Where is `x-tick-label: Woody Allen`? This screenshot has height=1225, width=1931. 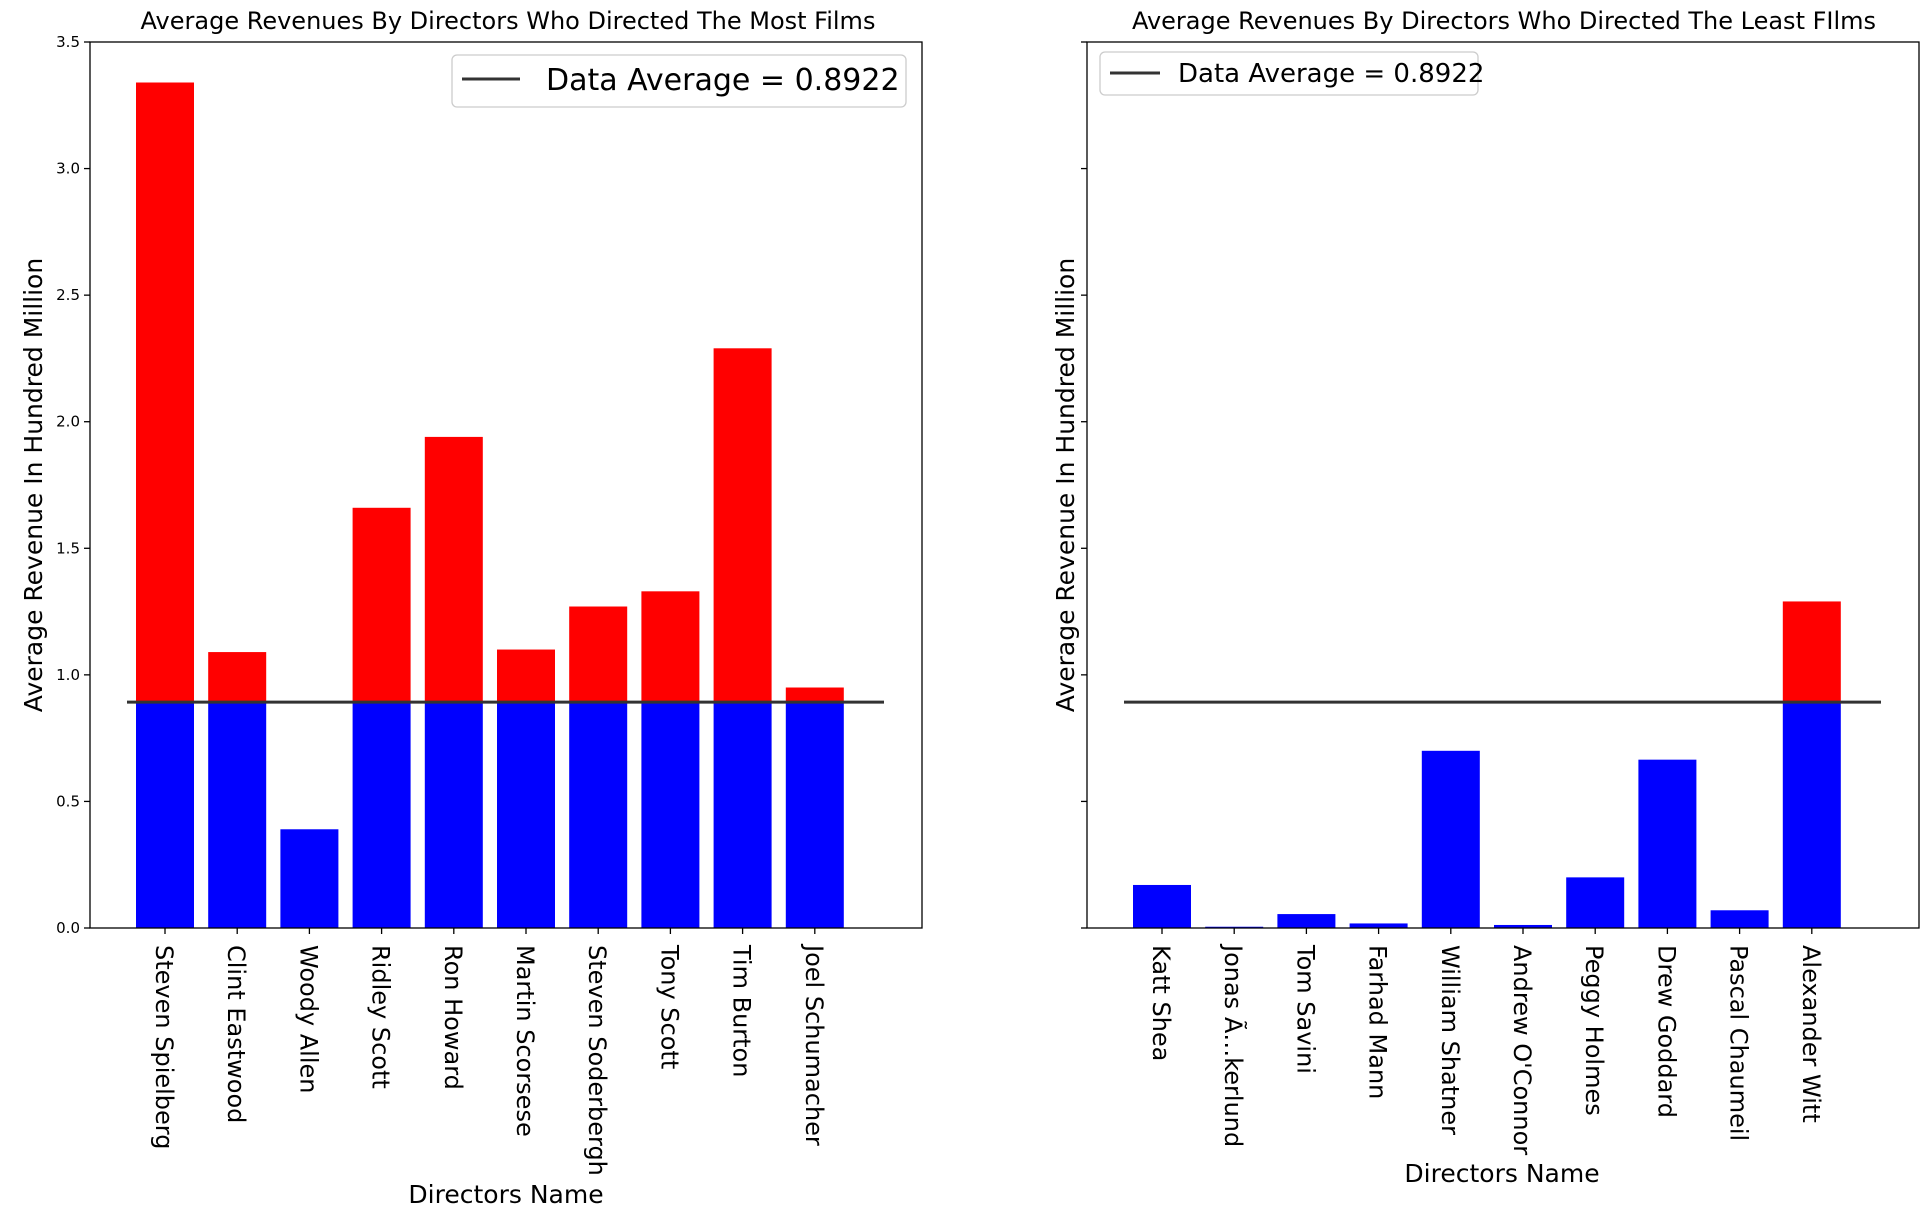 x-tick-label: Woody Allen is located at coordinates (308, 1019).